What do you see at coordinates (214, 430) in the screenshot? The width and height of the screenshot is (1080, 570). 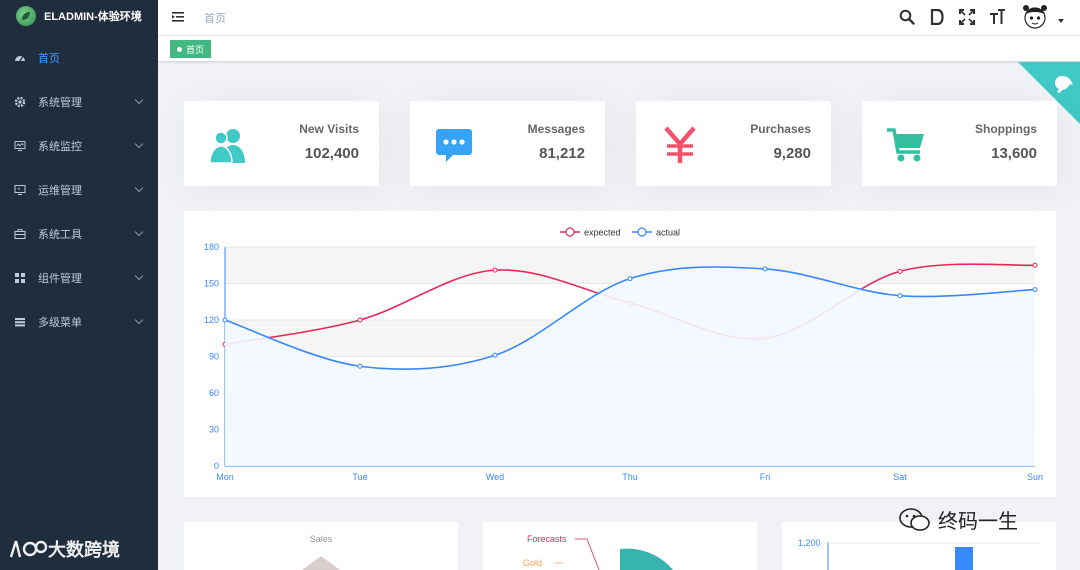 I see `y-tick-label: 30` at bounding box center [214, 430].